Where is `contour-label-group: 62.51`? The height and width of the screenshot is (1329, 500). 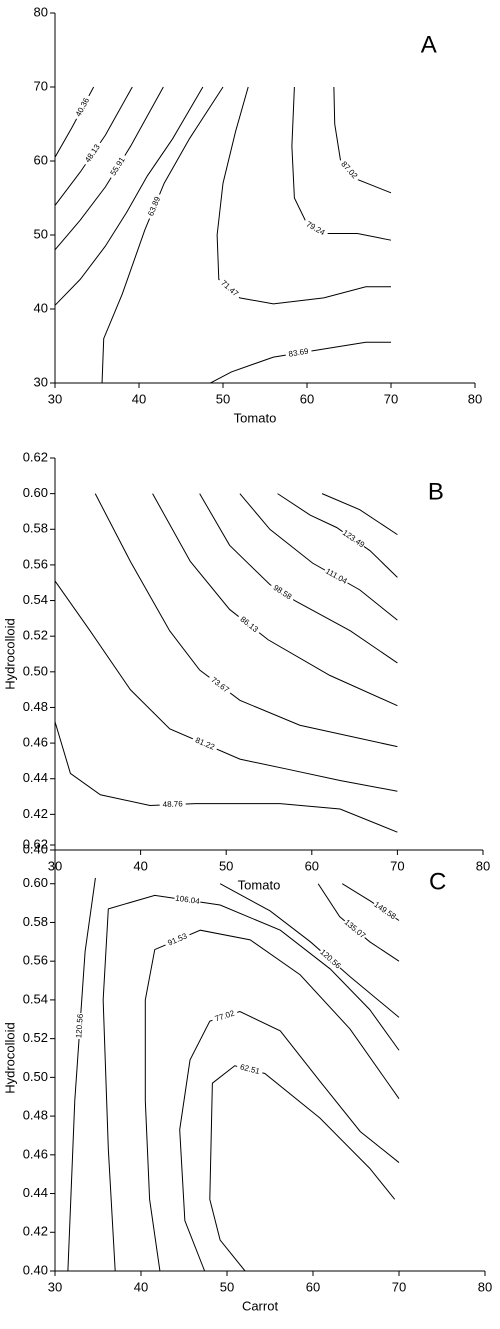 contour-label-group: 62.51 is located at coordinates (249, 1069).